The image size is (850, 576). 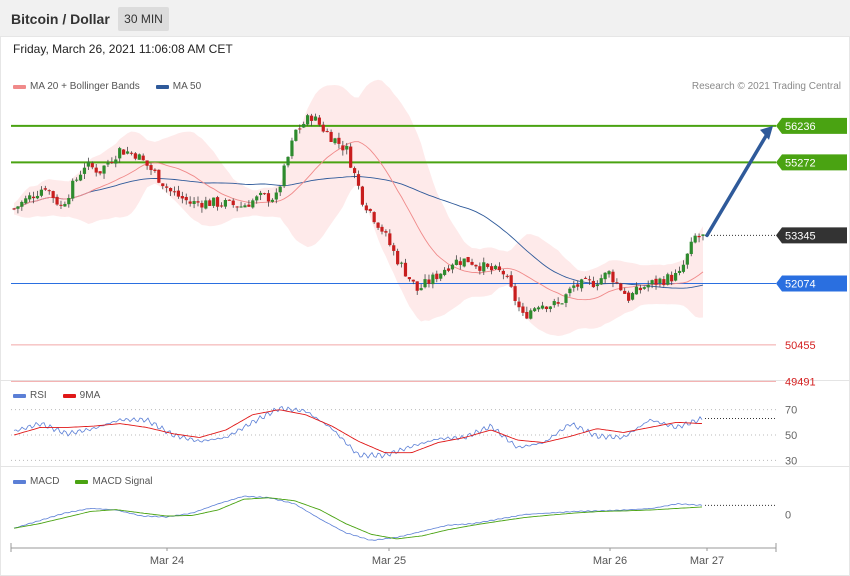 What do you see at coordinates (389, 561) in the screenshot?
I see `time-axis-label: Mar 25` at bounding box center [389, 561].